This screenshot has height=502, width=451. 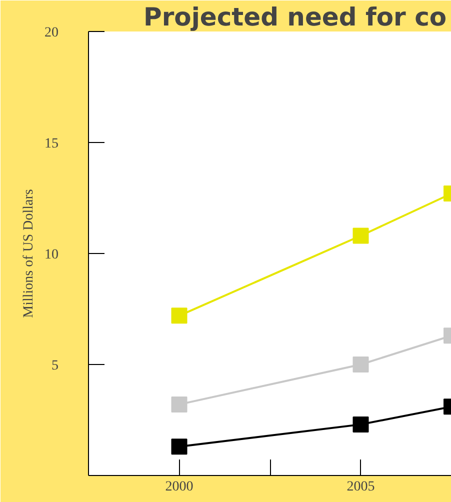 I want to click on x-tick-label: 2000, so click(x=179, y=487).